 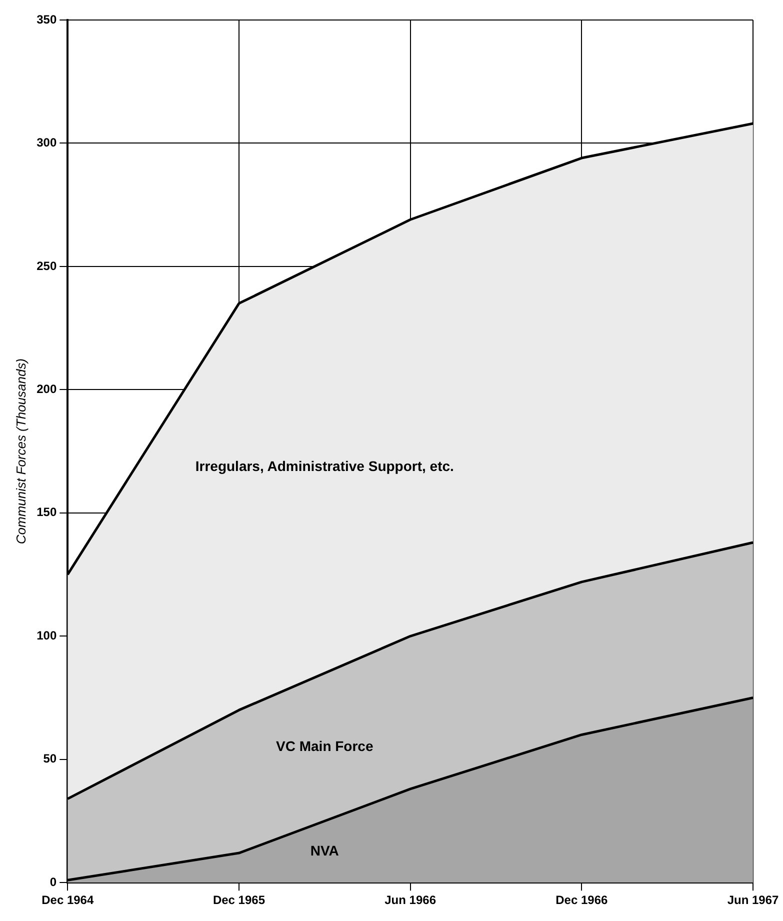 I want to click on x-tick-label: Dec 1965, so click(x=239, y=900).